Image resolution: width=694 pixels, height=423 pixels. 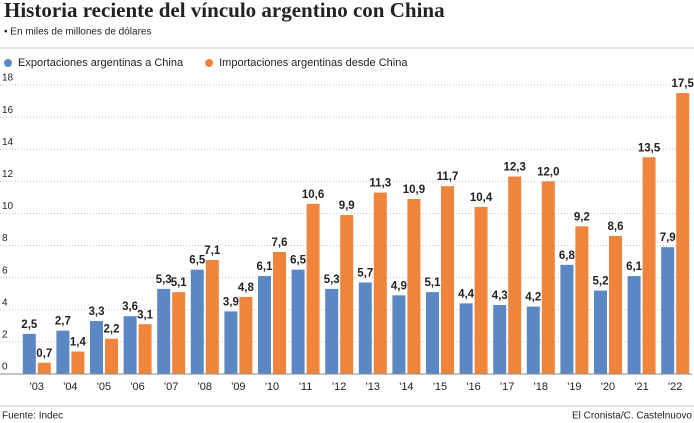 What do you see at coordinates (507, 387) in the screenshot?
I see `x-tick-label: '17` at bounding box center [507, 387].